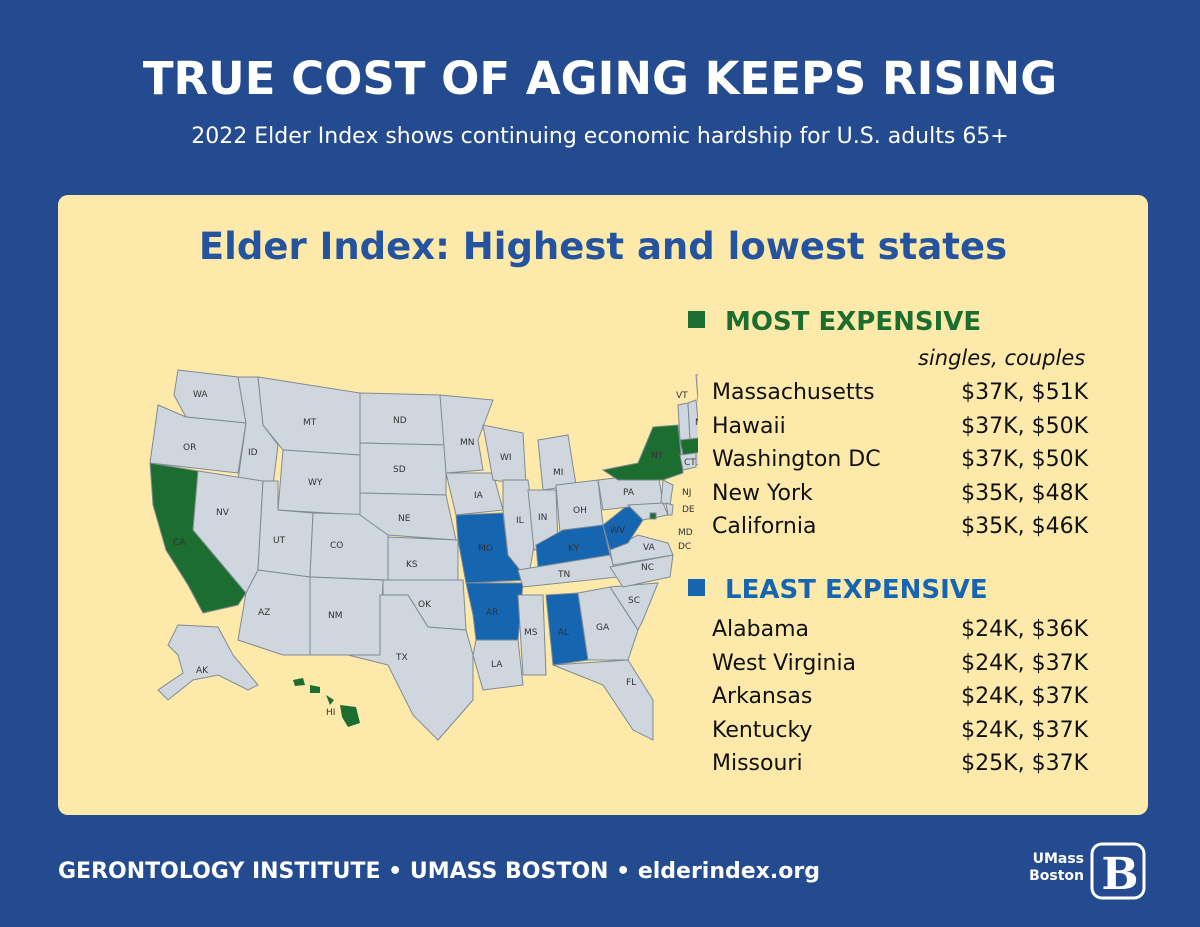 The height and width of the screenshot is (927, 1200). What do you see at coordinates (315, 483) in the screenshot?
I see `map-label-wy: WY` at bounding box center [315, 483].